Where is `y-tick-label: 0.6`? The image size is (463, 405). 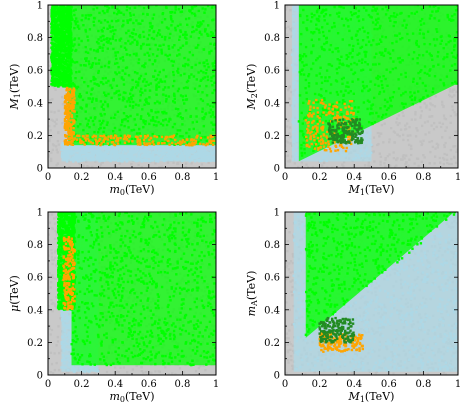 y-tick-label: 0.6 is located at coordinates (35, 71).